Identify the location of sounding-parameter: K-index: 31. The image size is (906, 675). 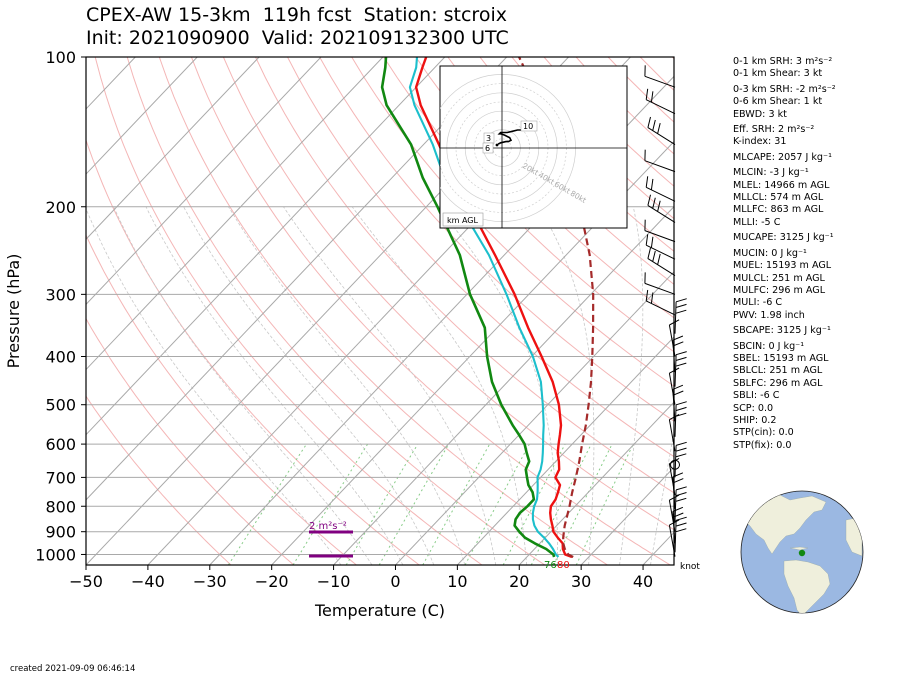
(760, 142).